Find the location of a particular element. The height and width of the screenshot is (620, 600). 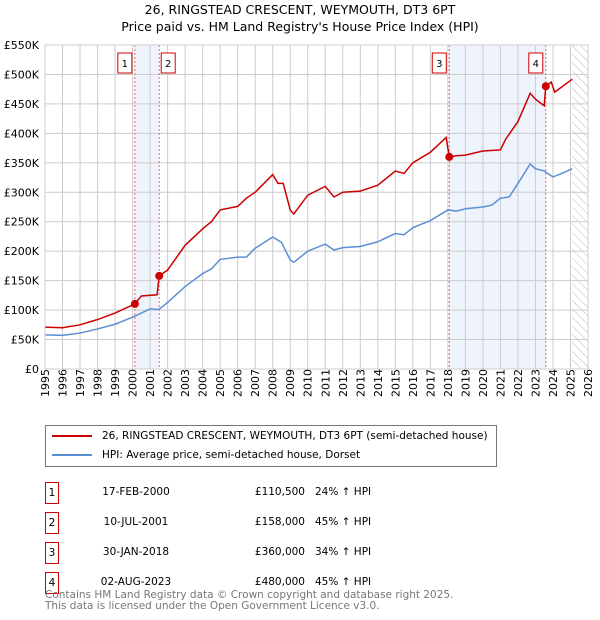

x-tick-label: 2024 is located at coordinates (553, 383).